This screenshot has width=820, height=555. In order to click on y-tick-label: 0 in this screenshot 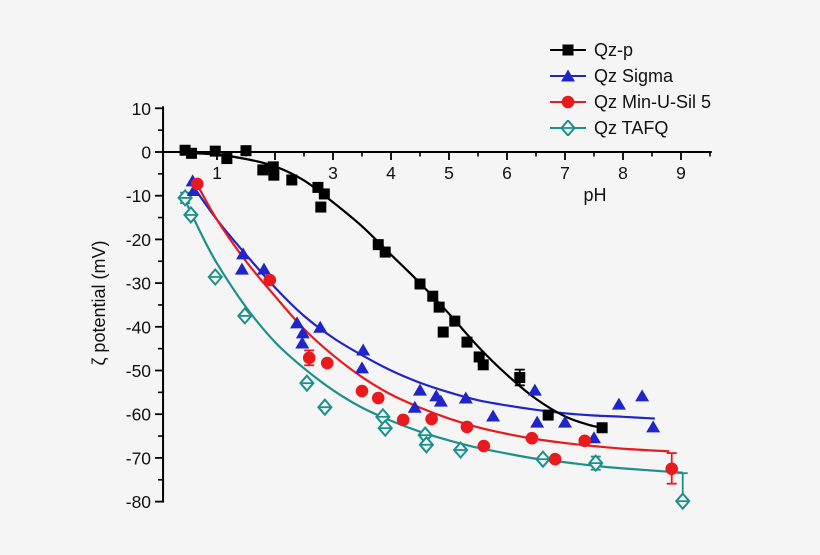, I will do `click(146, 153)`.